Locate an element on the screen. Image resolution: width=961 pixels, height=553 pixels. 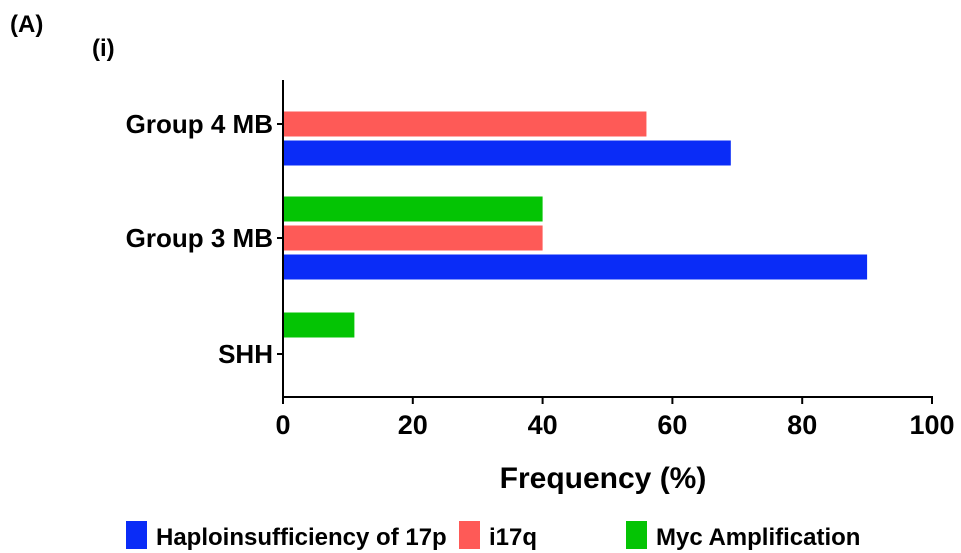
subpanel-label: (i) is located at coordinates (103, 48).